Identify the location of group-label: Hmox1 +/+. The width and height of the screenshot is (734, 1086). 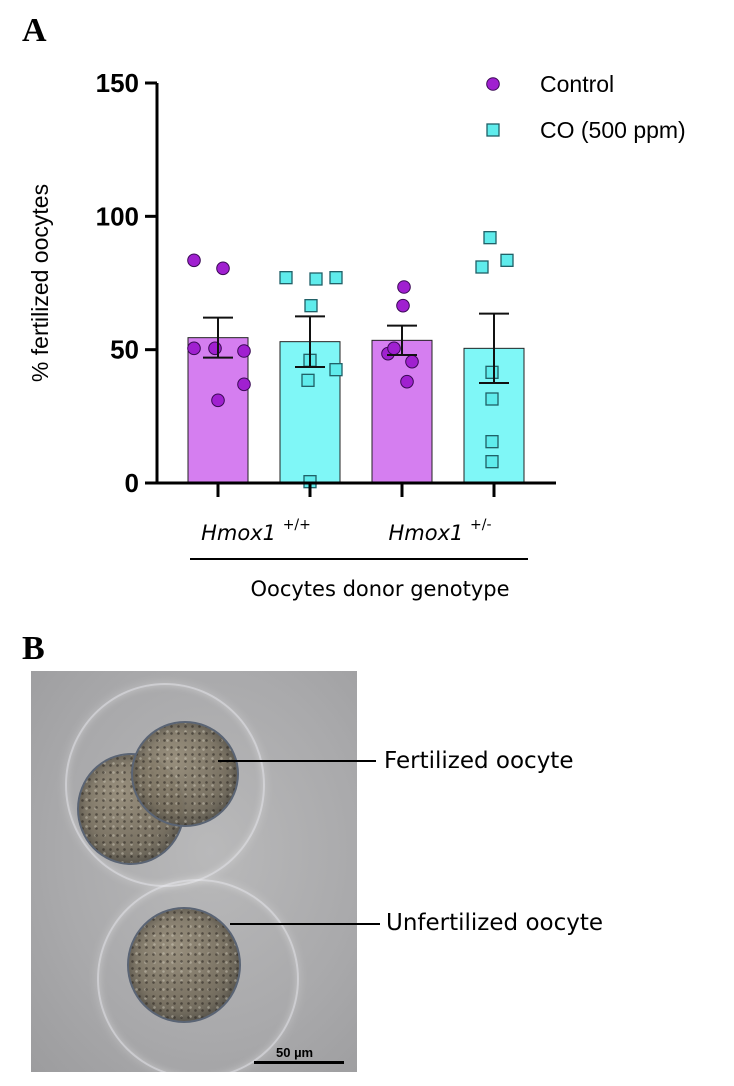
(256, 531).